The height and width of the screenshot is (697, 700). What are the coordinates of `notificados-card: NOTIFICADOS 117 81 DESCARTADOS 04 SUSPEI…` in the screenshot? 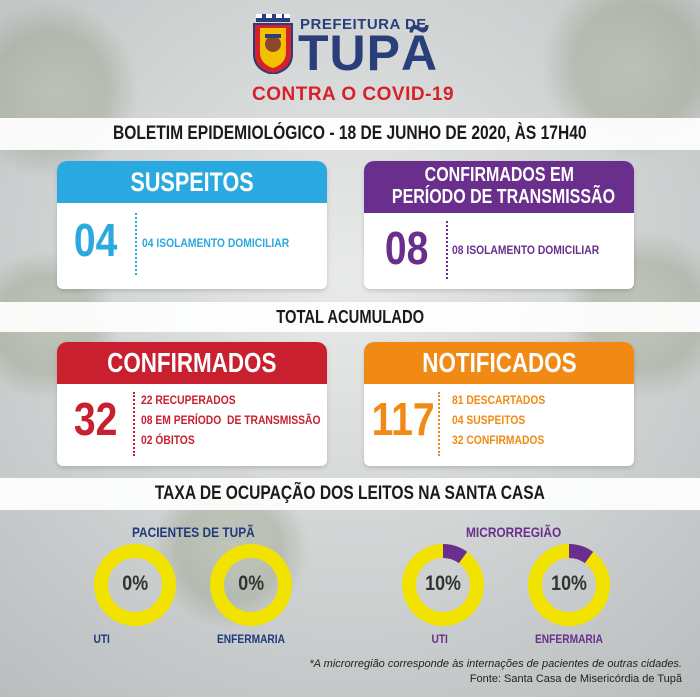 It's located at (499, 404).